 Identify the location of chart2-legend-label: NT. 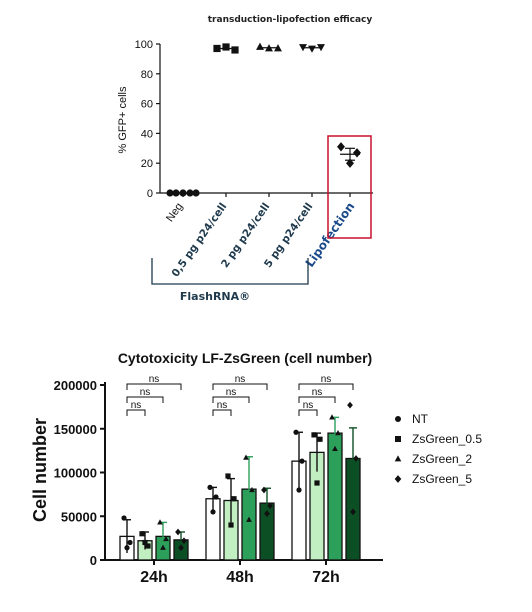
(420, 419).